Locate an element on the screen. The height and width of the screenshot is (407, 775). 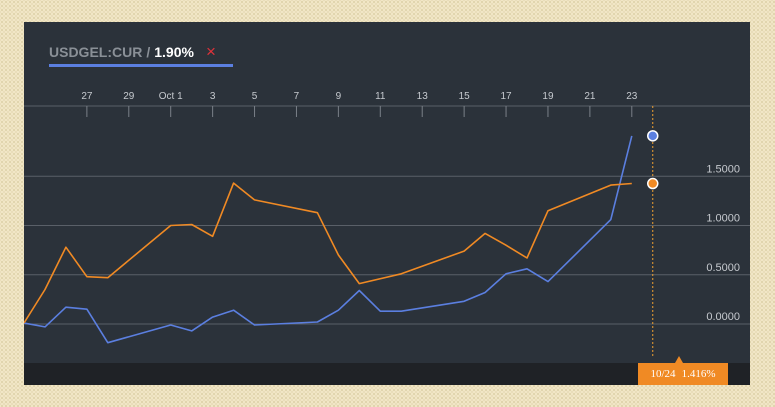
x-tick-label: 27 is located at coordinates (87, 96).